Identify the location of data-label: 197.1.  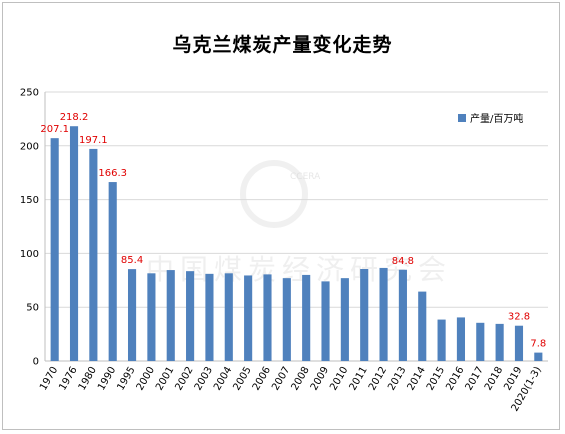
(93, 140).